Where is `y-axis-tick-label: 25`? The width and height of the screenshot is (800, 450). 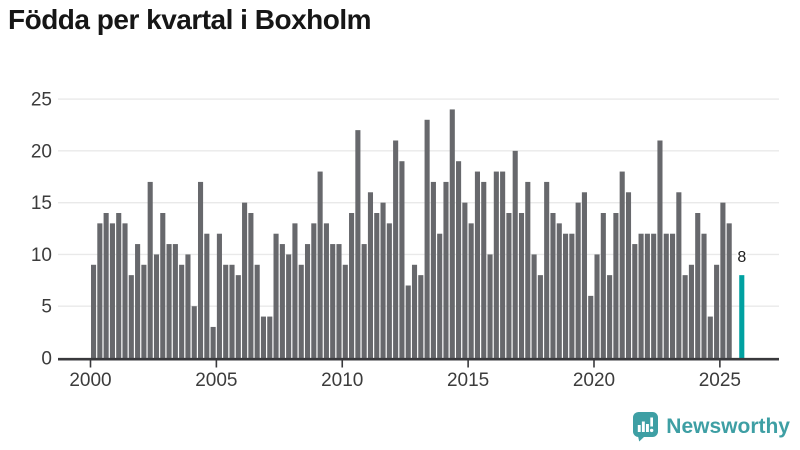
y-axis-tick-label: 25 is located at coordinates (41, 100).